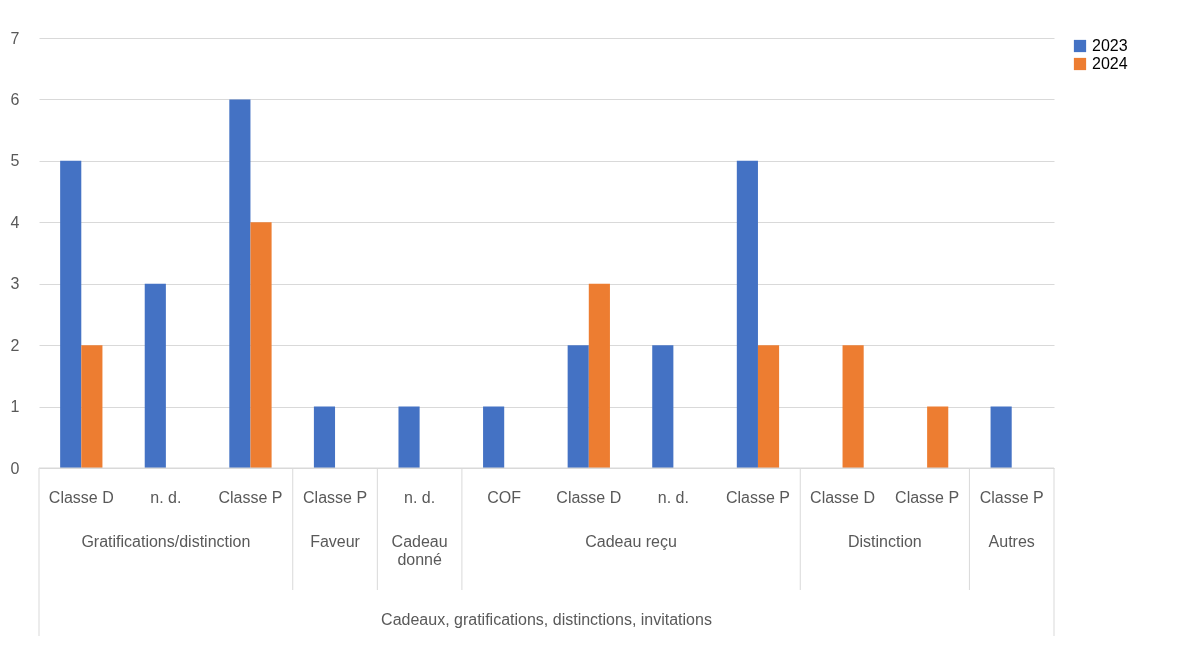 This screenshot has width=1200, height=645. Describe the element at coordinates (1110, 63) in the screenshot. I see `legend-label: 2024` at that location.